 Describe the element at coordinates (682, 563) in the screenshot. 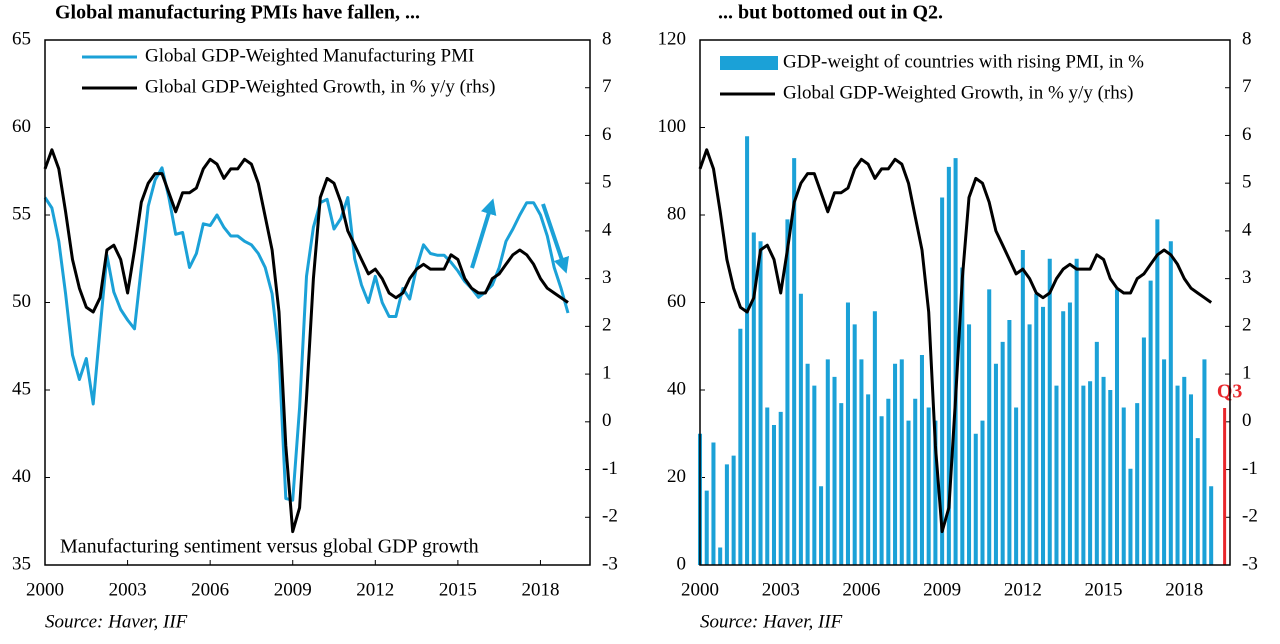

I see `y-tick-label: 0` at that location.